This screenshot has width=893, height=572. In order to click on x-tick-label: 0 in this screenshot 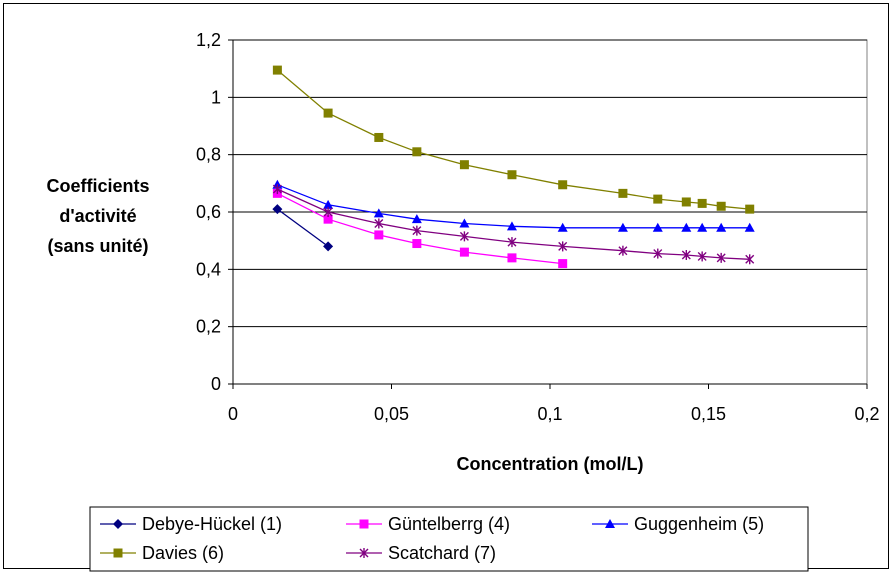, I will do `click(233, 414)`.